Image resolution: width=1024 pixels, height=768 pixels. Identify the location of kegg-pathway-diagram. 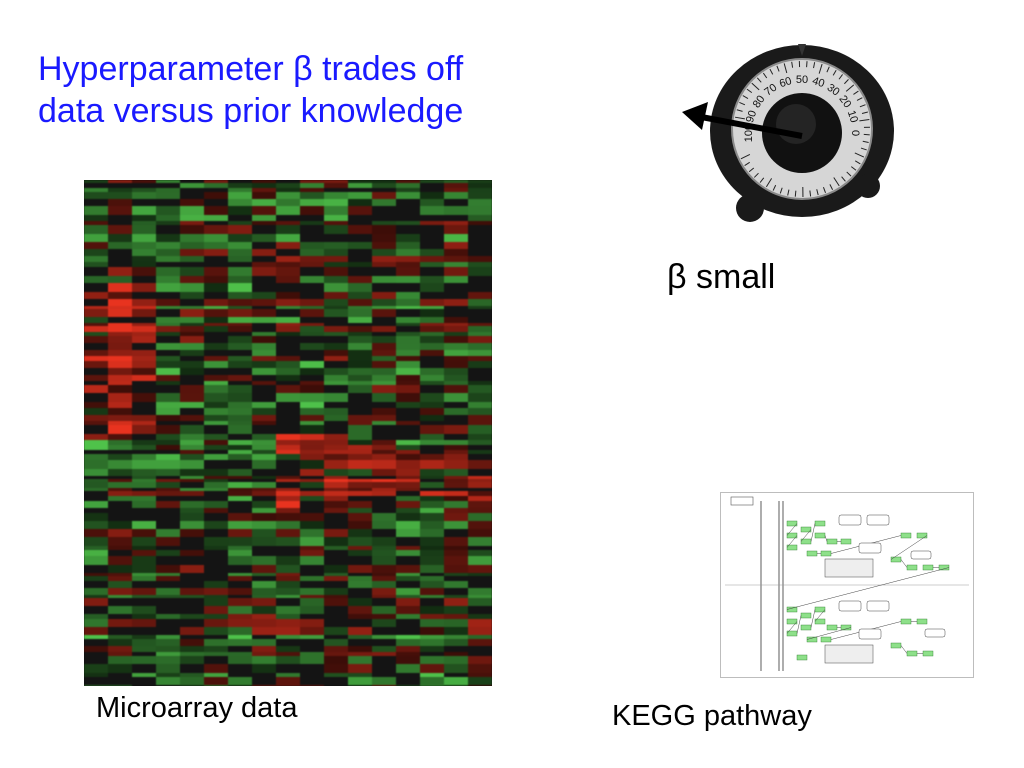
(847, 585).